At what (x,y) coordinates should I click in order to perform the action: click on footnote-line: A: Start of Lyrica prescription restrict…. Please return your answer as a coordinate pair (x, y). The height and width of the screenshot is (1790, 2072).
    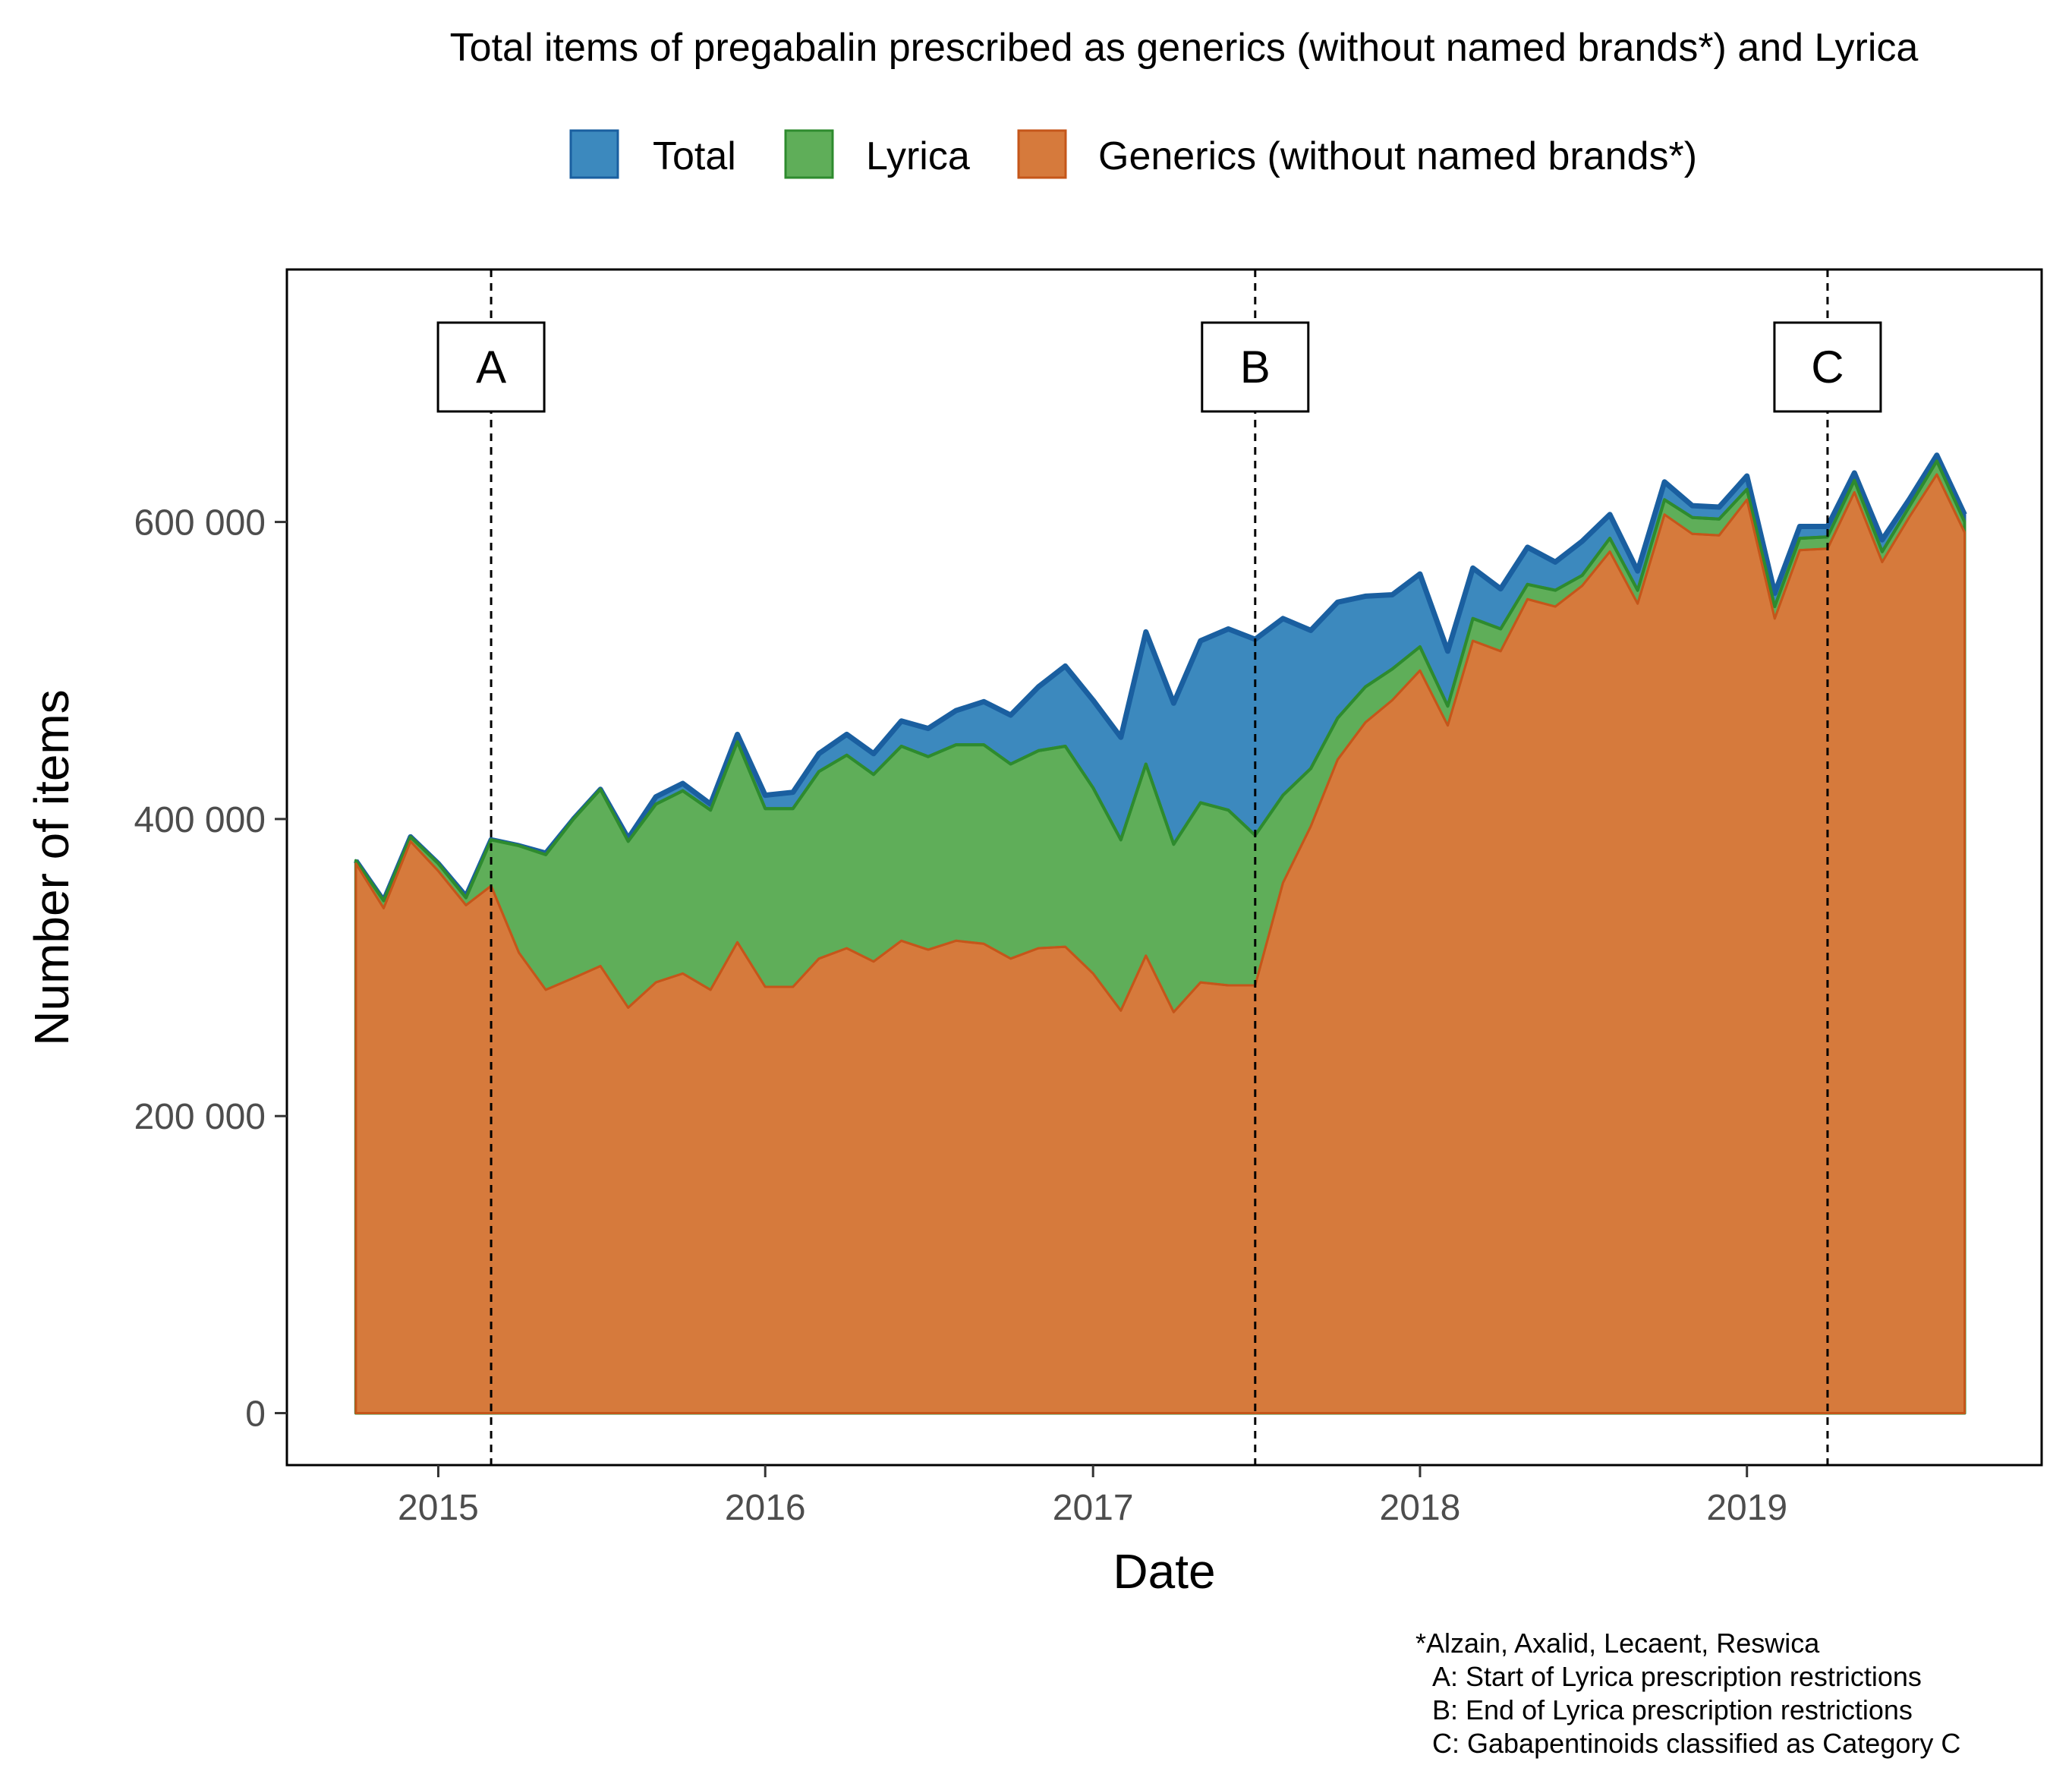
    Looking at the image, I should click on (1677, 1676).